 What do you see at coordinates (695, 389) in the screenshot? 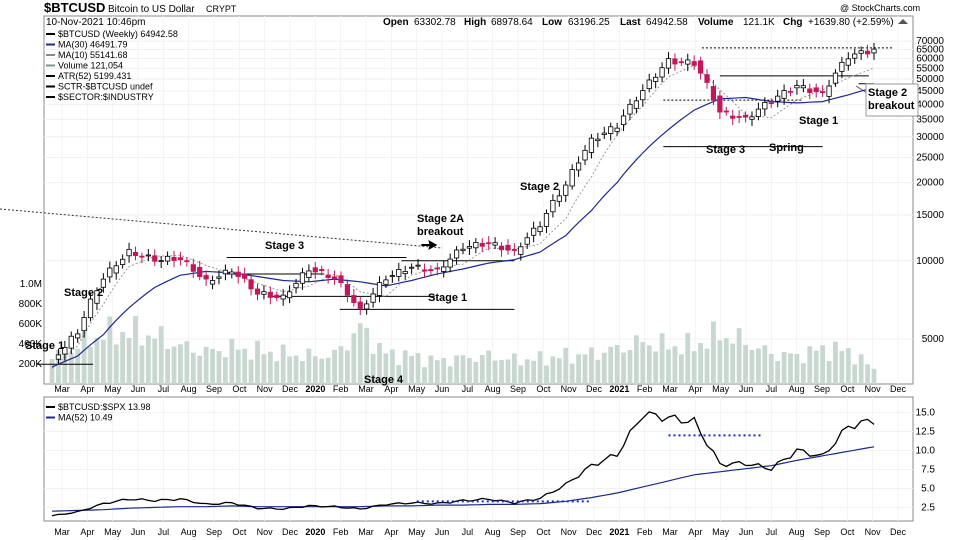
I see `price-x-tick-label: Apr` at bounding box center [695, 389].